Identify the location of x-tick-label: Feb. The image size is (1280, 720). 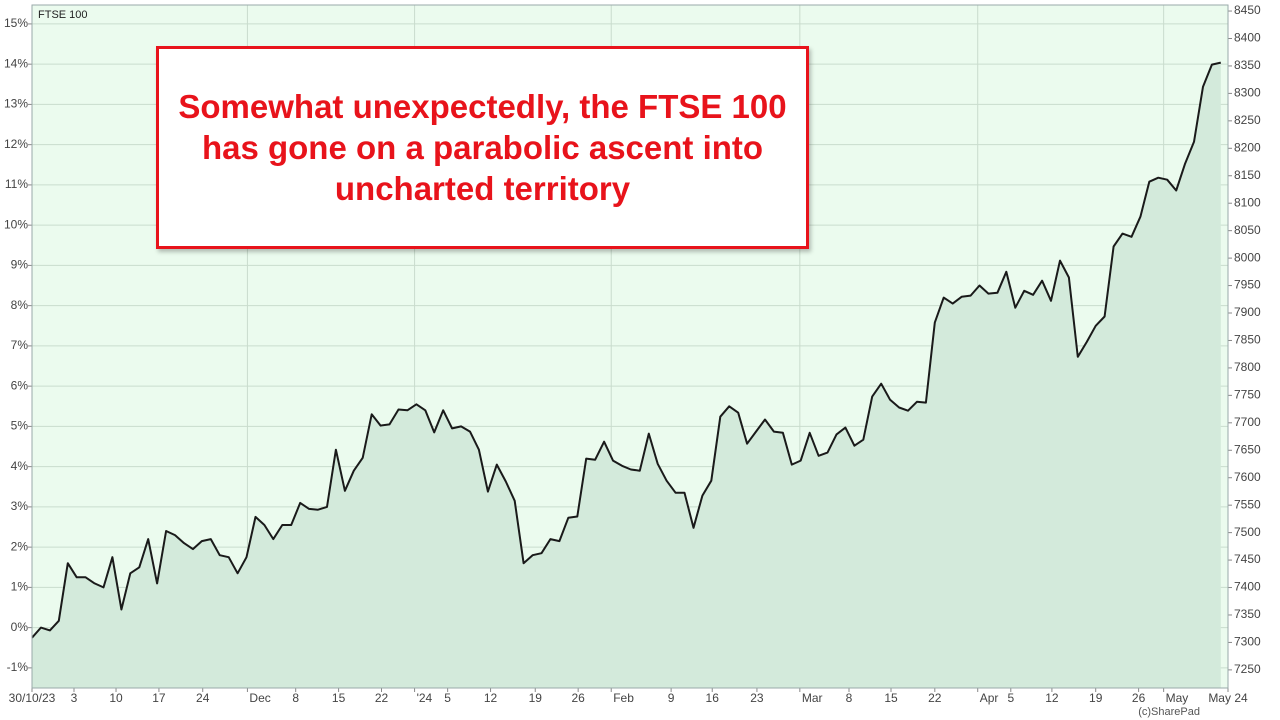
(623, 698).